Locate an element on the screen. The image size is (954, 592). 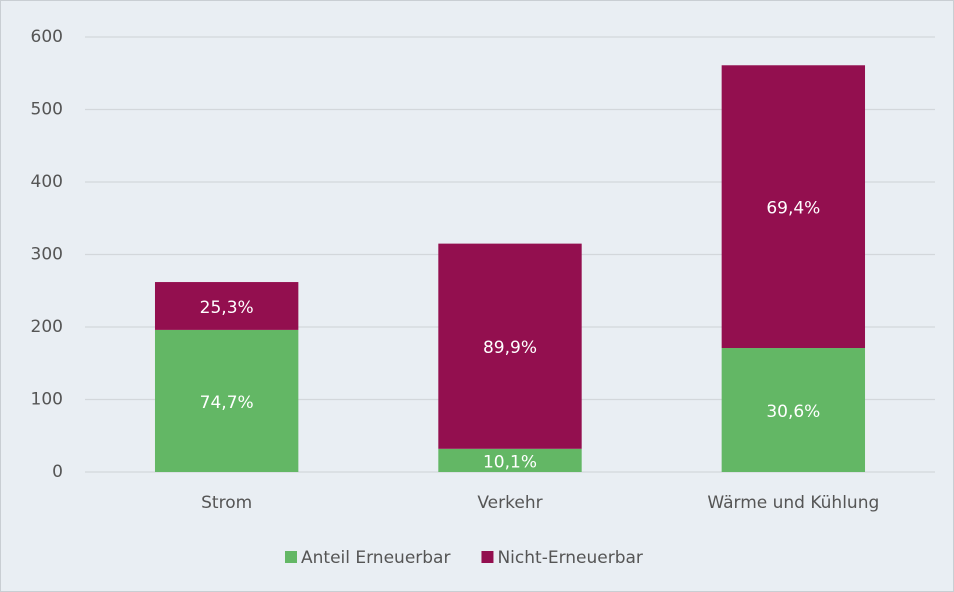
x-tick-label: Strom is located at coordinates (226, 503).